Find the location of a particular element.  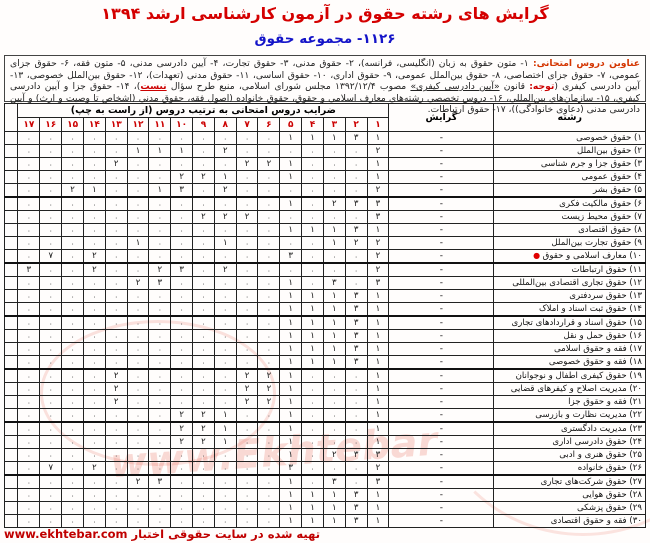

coef-cell-course-7: ۲ is located at coordinates (247, 402).